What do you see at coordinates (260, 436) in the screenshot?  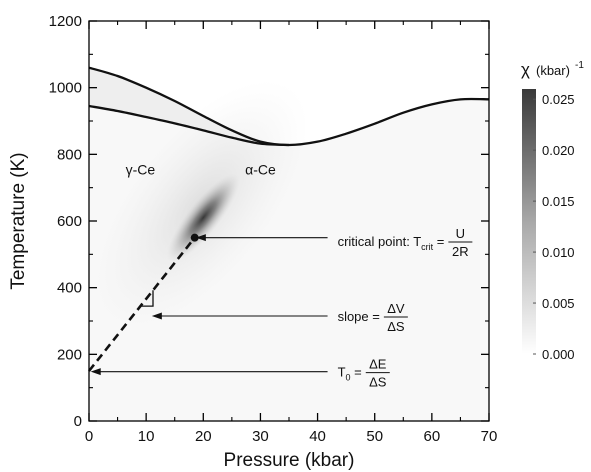 I see `x-tick-label: 30` at bounding box center [260, 436].